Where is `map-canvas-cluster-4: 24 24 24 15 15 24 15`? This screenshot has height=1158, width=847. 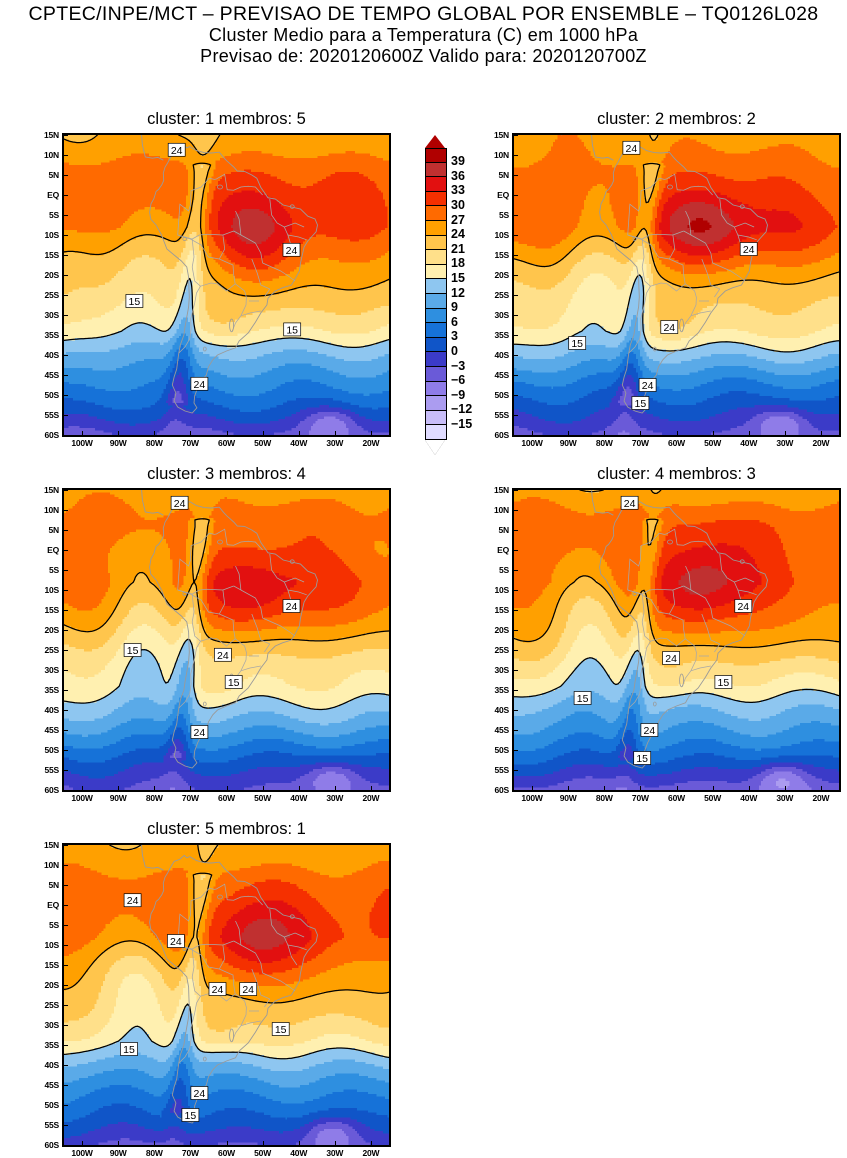
map-canvas-cluster-4: 24 24 24 15 15 24 15 is located at coordinates (676, 640).